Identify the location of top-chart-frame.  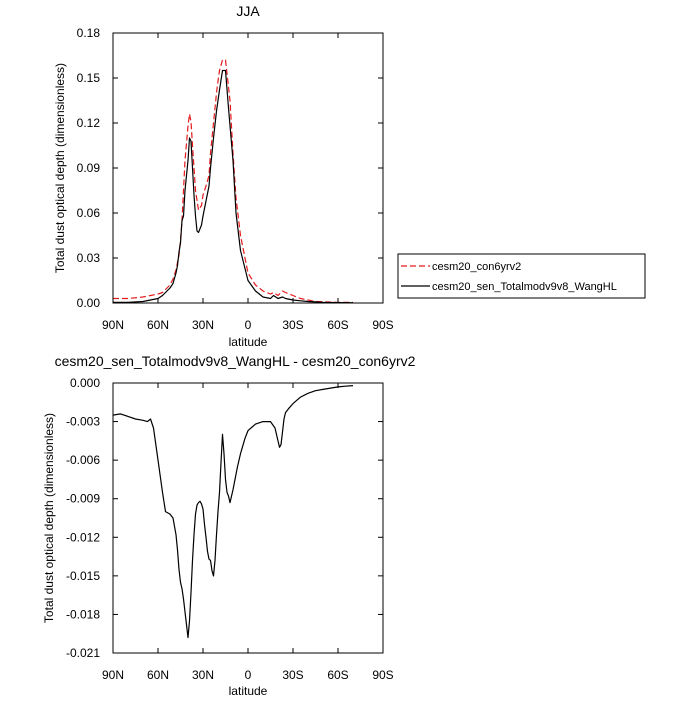
(248, 168).